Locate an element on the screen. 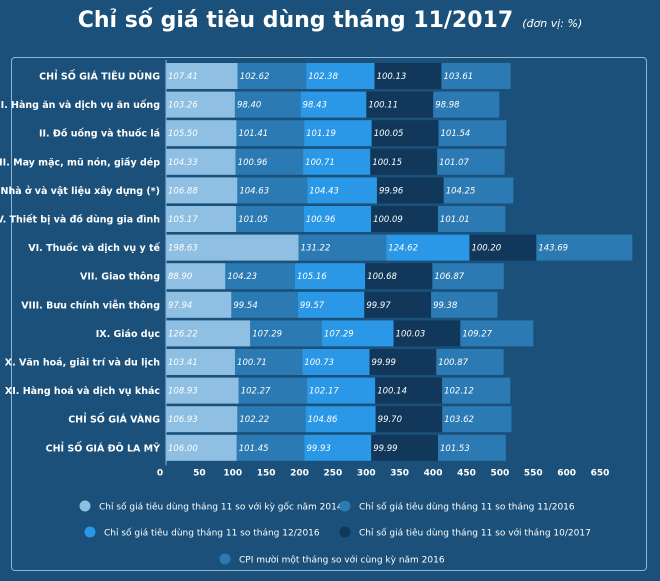 This screenshot has width=660, height=581. category-label: I. Hàng ăn và dịch vụ ăn uống is located at coordinates (80, 105).